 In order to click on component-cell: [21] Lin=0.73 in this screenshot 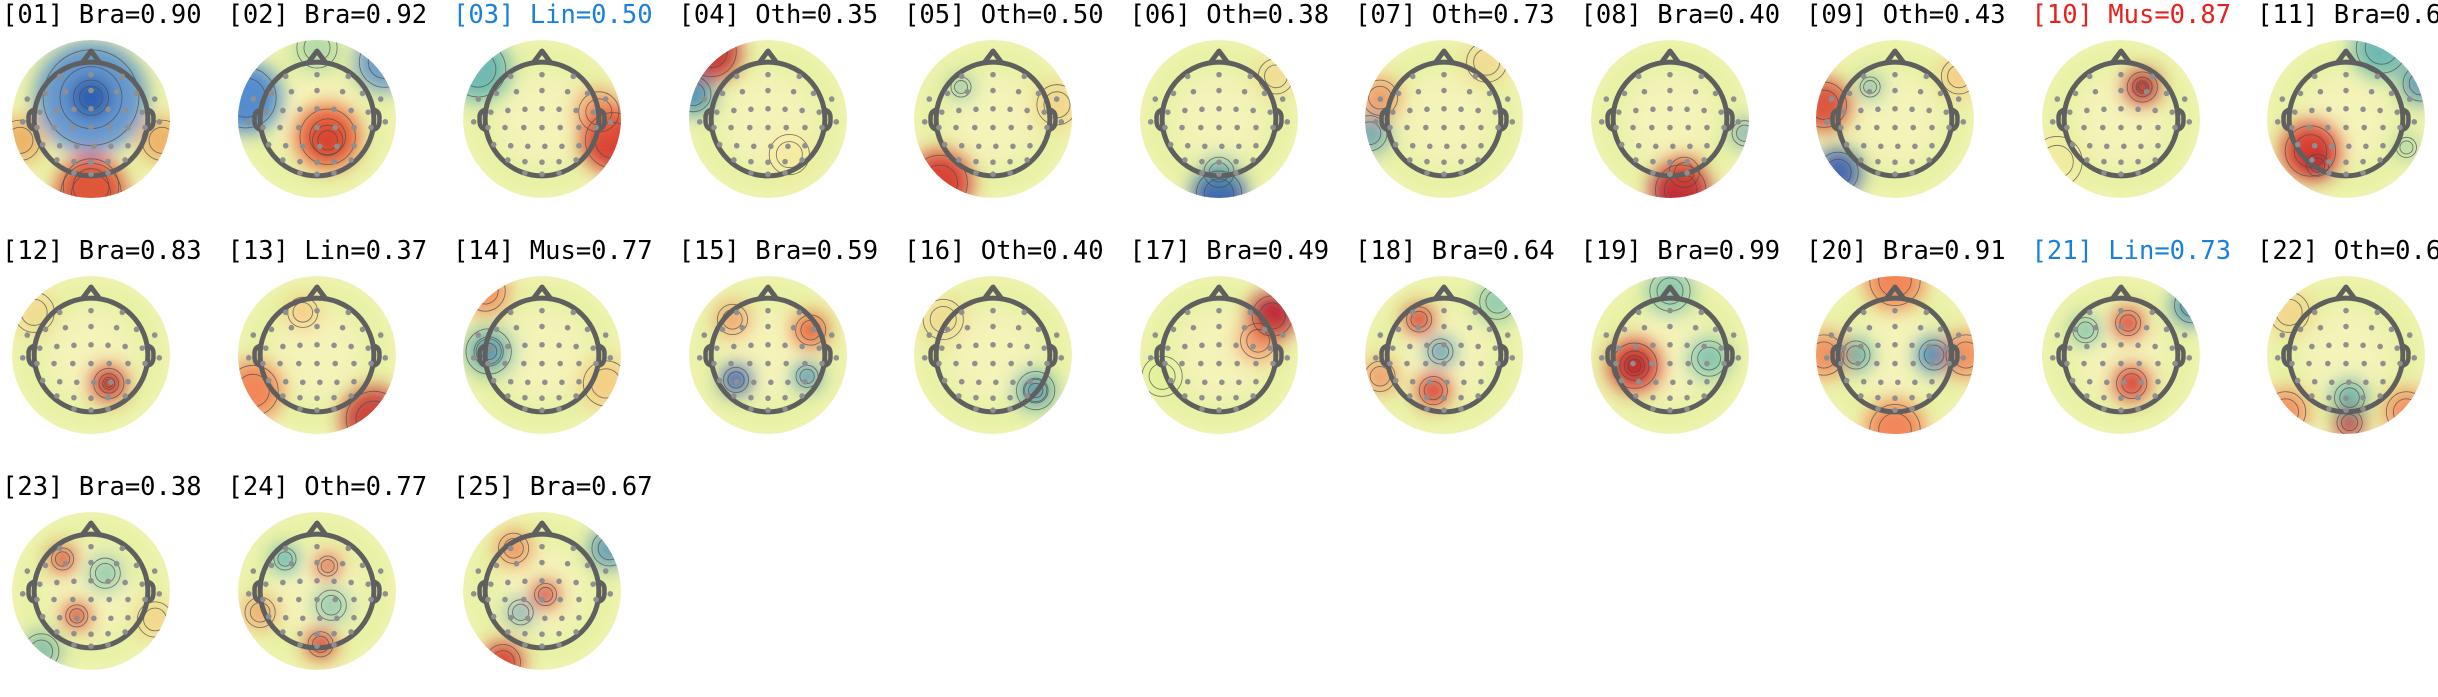, I will do `click(2132, 348)`.